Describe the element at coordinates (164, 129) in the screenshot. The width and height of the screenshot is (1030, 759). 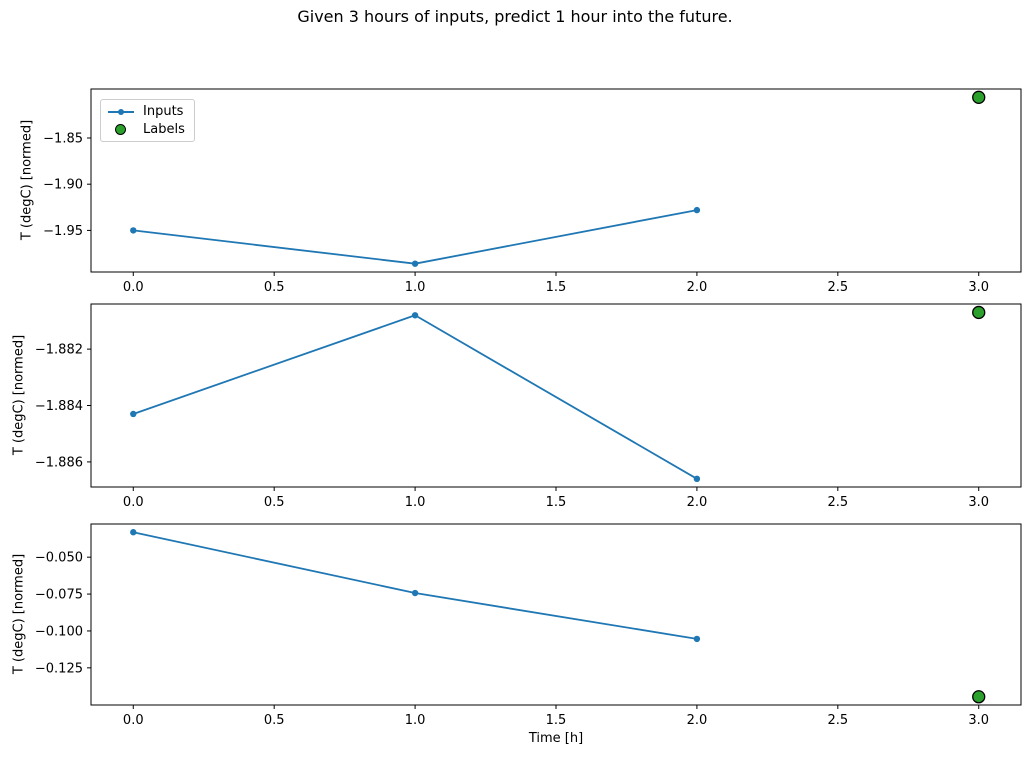
I see `legend-label-labels: Labels` at that location.